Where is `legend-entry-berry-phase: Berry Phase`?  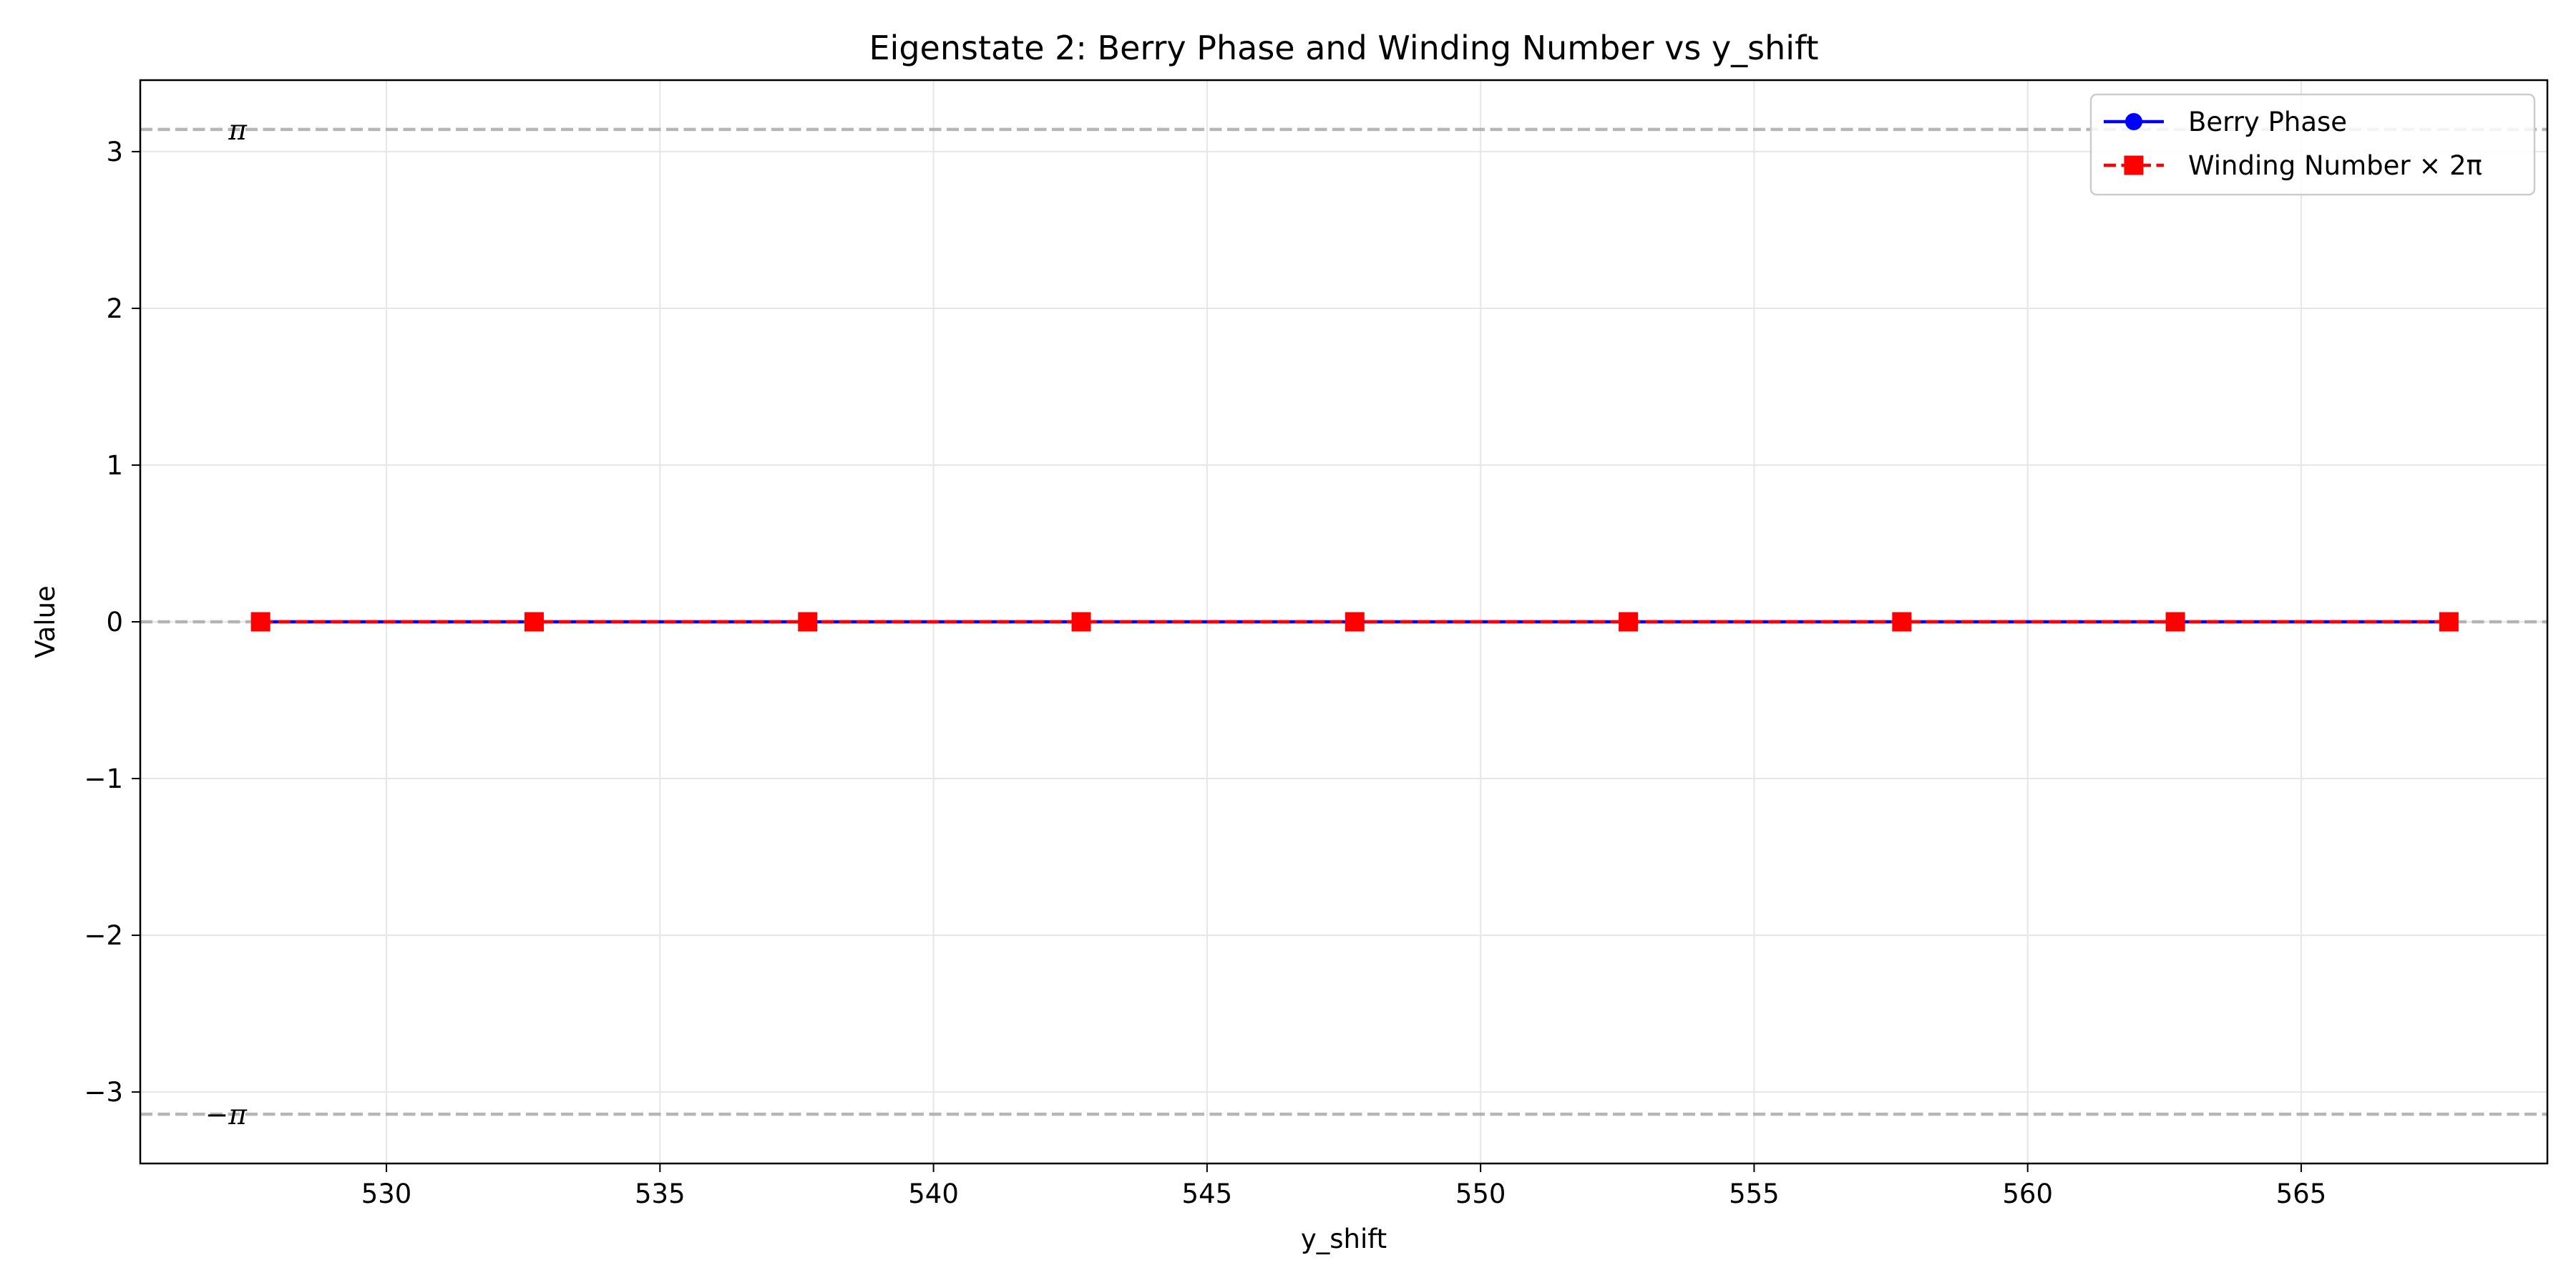 legend-entry-berry-phase: Berry Phase is located at coordinates (2225, 122).